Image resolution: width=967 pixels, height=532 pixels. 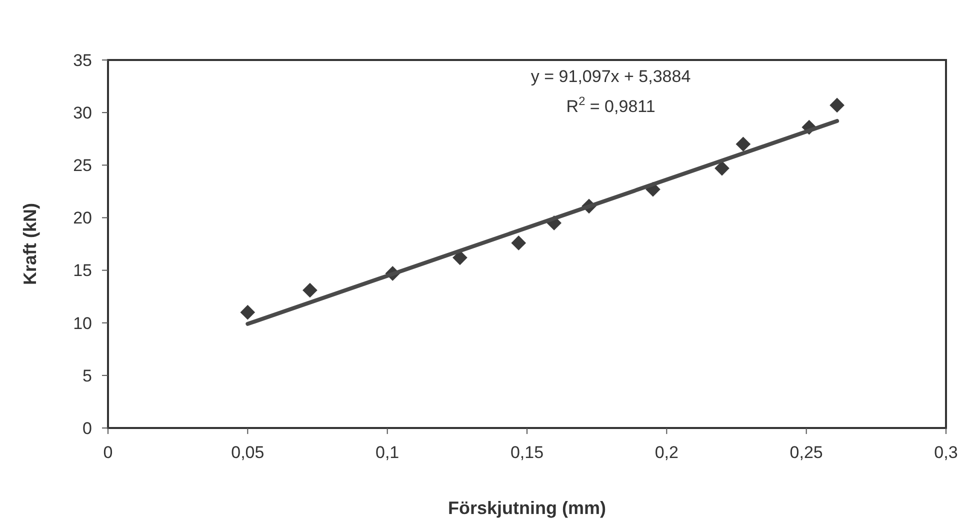 I want to click on y-tick-label: 35, so click(x=82, y=60).